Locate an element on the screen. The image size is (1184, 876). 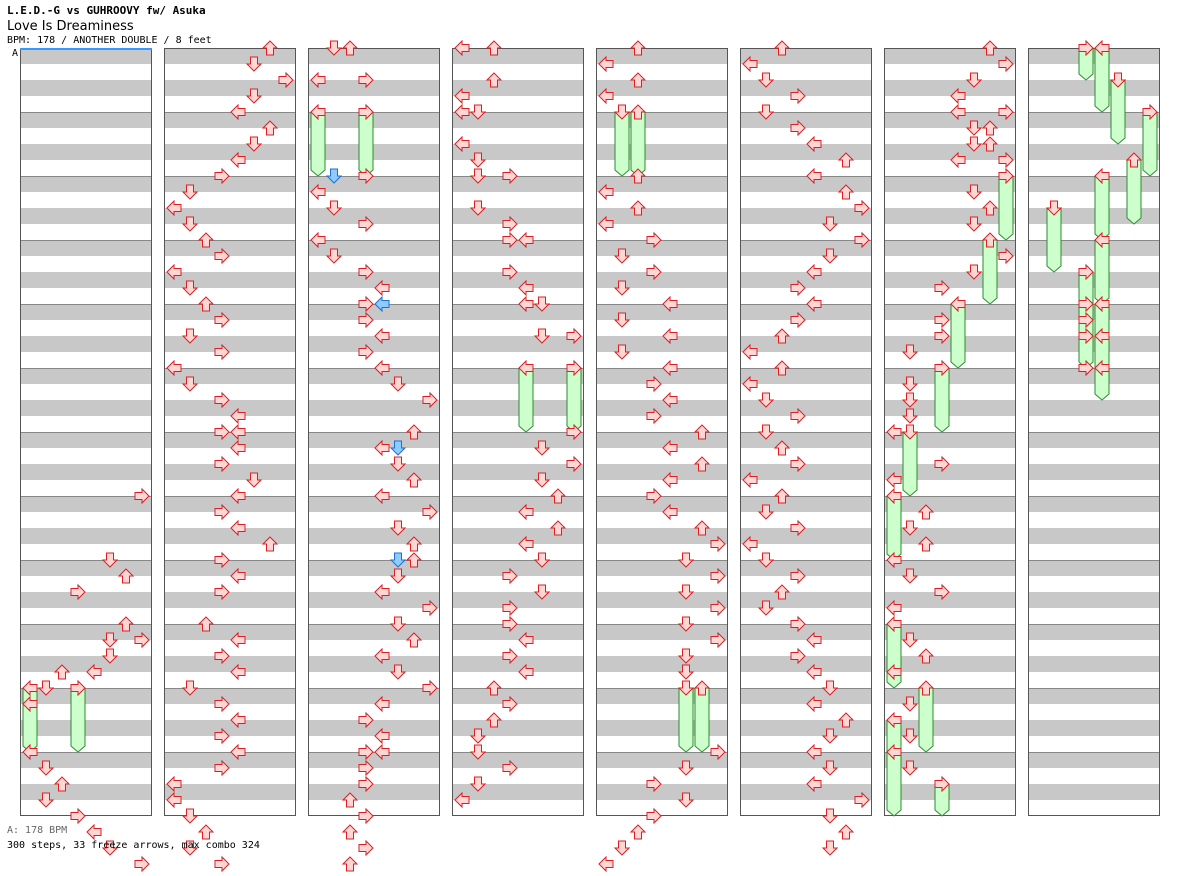
bpm-legend: A: 178 BPM is located at coordinates (37, 830).